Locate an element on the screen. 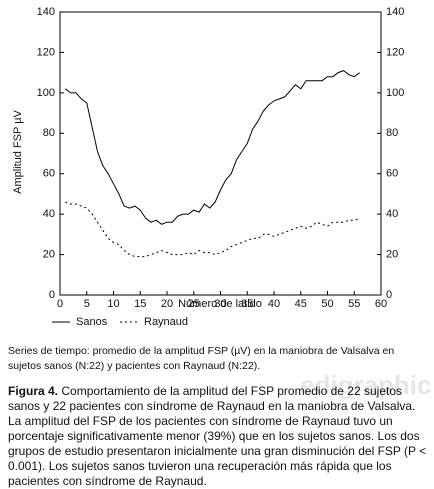 This screenshot has width=434, height=489. y2-tick-label: 120 is located at coordinates (395, 52).